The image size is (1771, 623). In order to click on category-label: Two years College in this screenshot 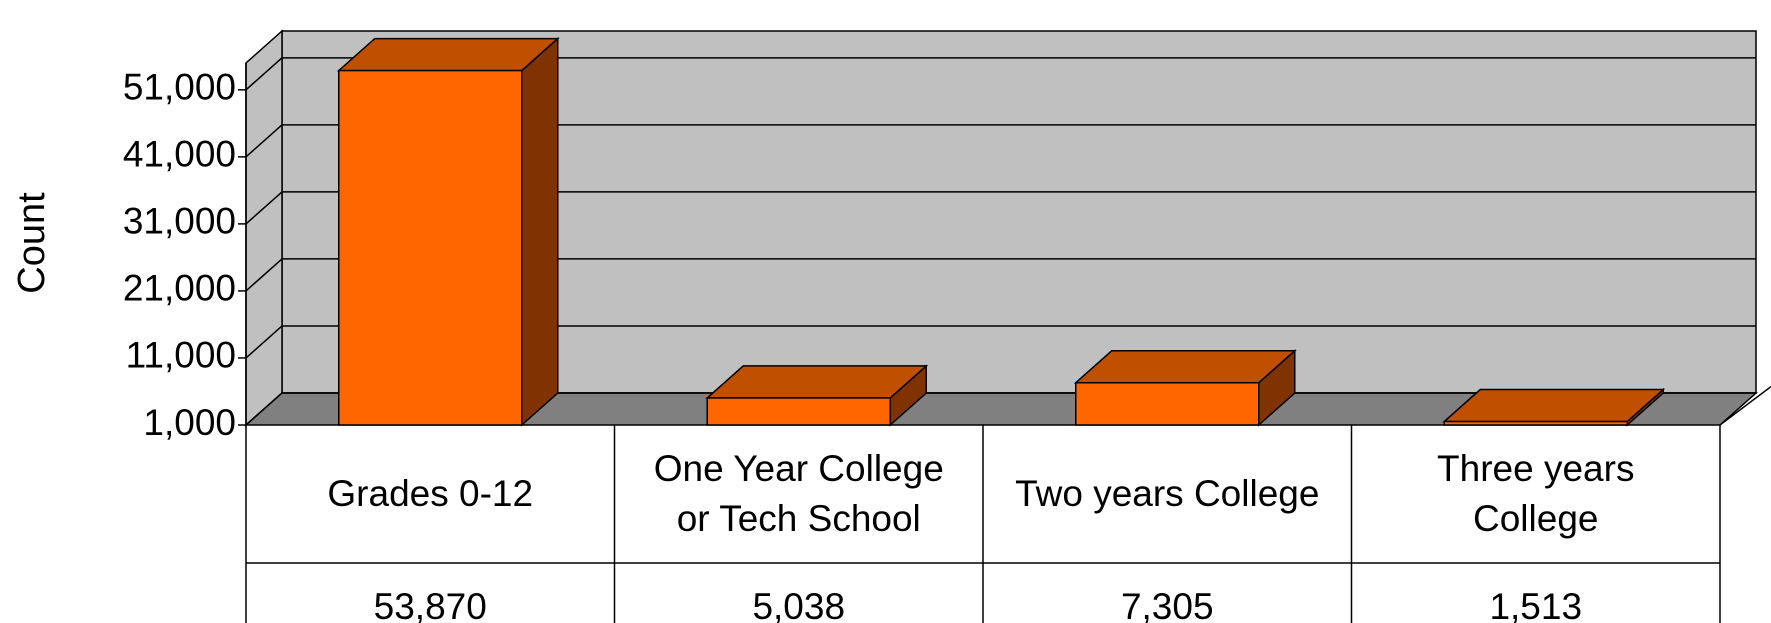, I will do `click(1167, 494)`.